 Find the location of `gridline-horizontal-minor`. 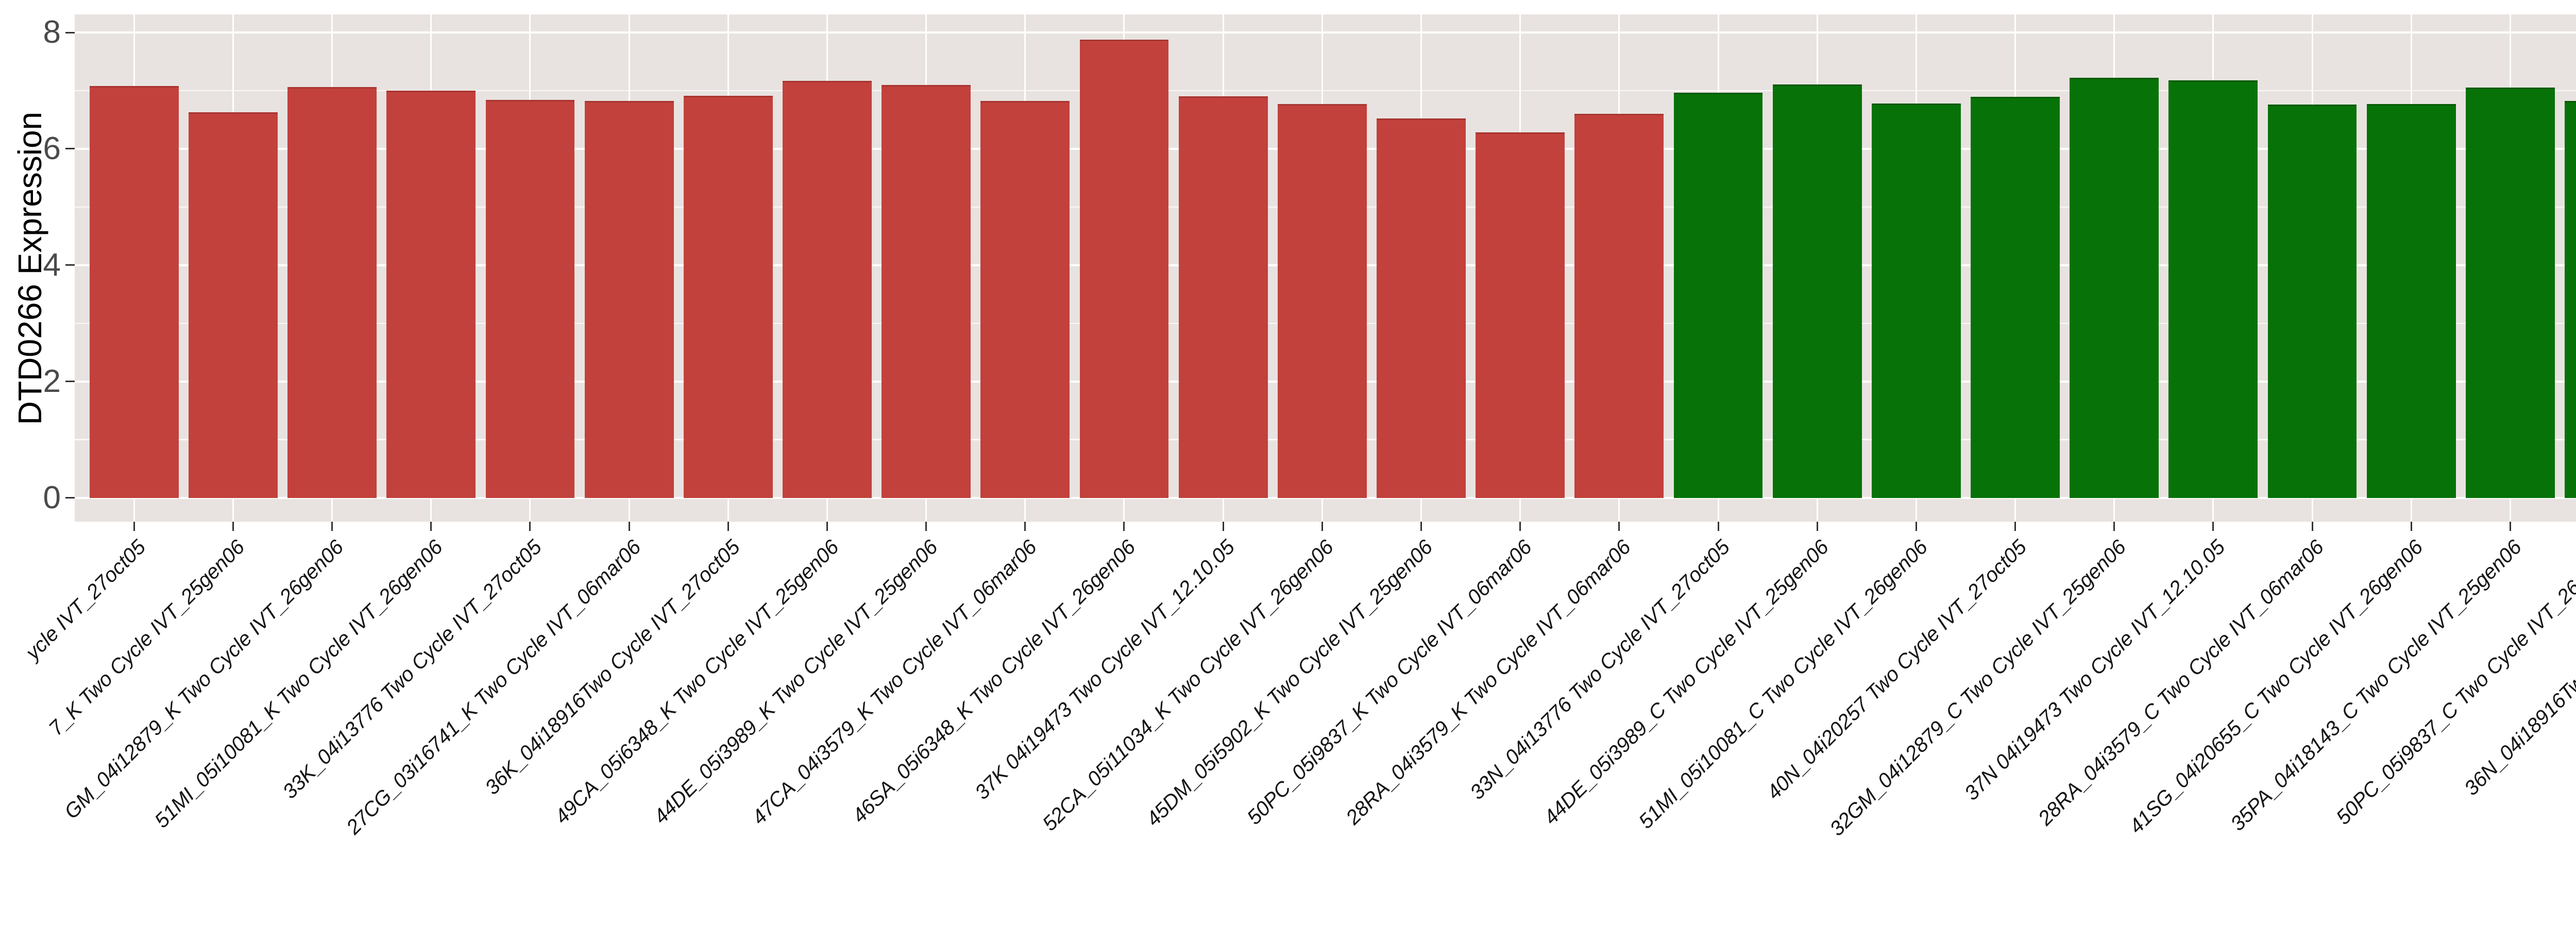

gridline-horizontal-minor is located at coordinates (1325, 91).